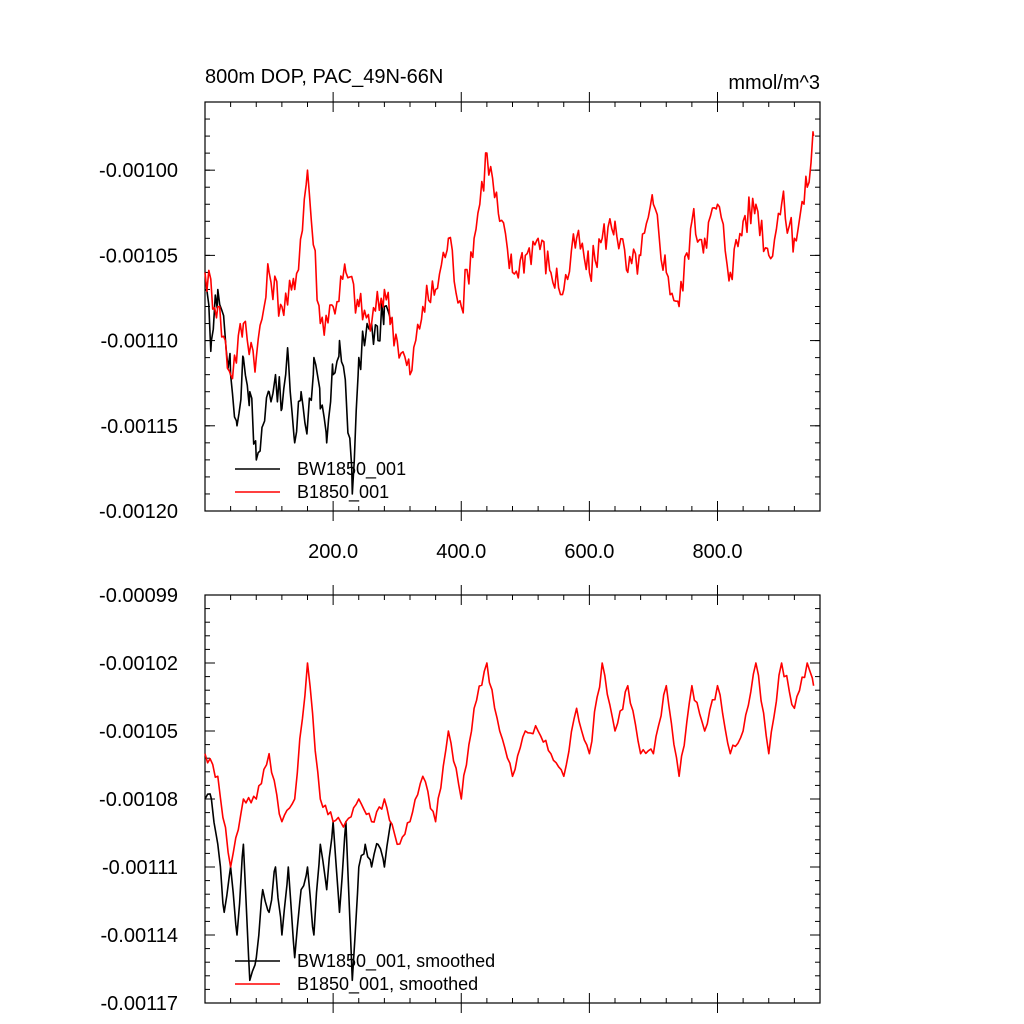 The height and width of the screenshot is (1024, 1024). Describe the element at coordinates (139, 936) in the screenshot. I see `y-tick-label: -0.00114` at that location.